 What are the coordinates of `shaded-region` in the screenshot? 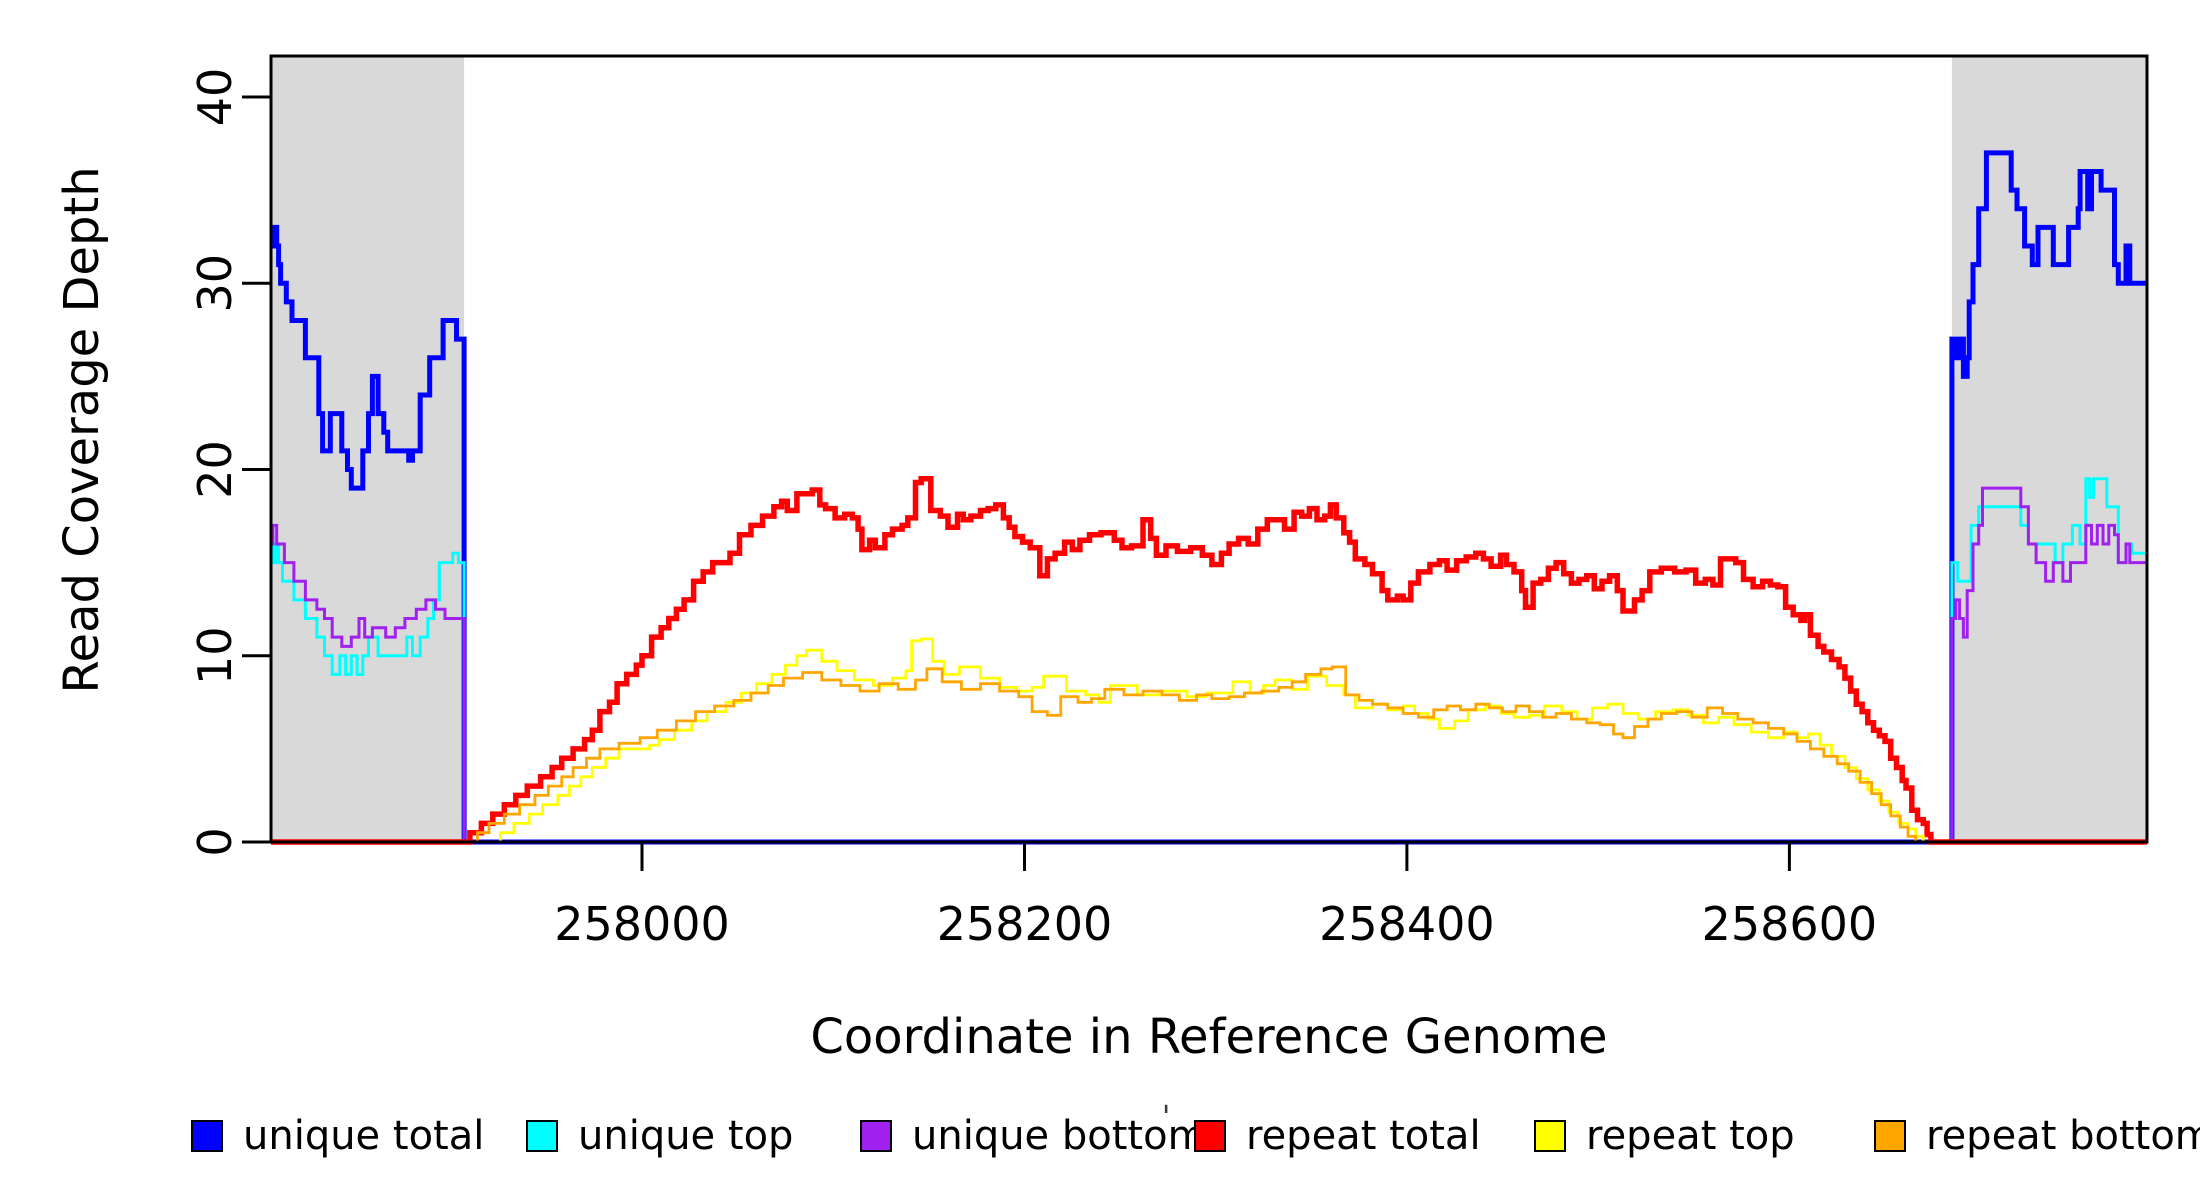 It's located at (2049, 449).